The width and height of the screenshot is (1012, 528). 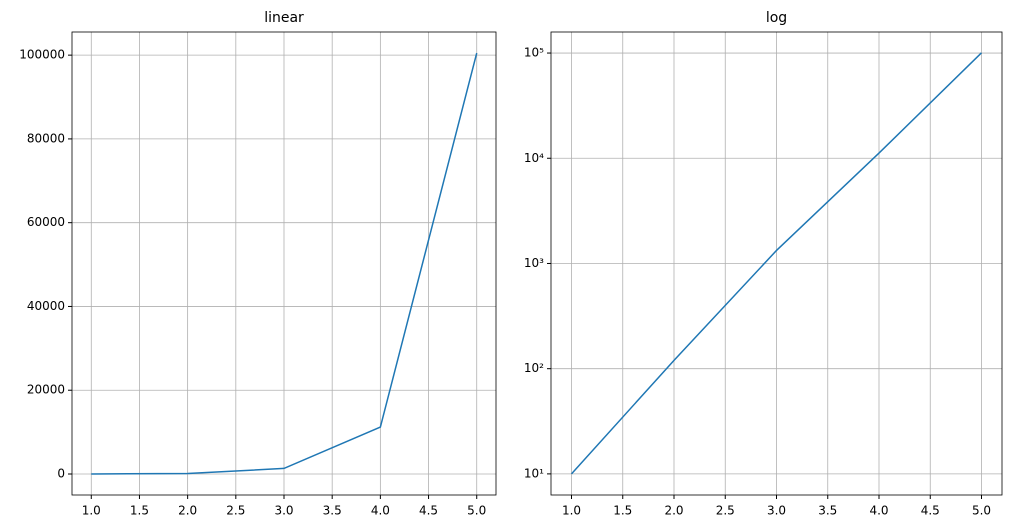 What do you see at coordinates (46, 306) in the screenshot?
I see `y-tick-label: 40000` at bounding box center [46, 306].